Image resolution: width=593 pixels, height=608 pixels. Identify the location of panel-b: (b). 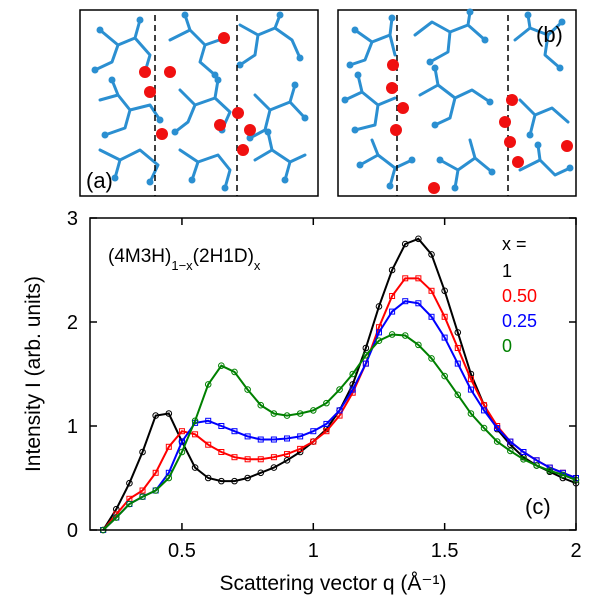
(457, 102).